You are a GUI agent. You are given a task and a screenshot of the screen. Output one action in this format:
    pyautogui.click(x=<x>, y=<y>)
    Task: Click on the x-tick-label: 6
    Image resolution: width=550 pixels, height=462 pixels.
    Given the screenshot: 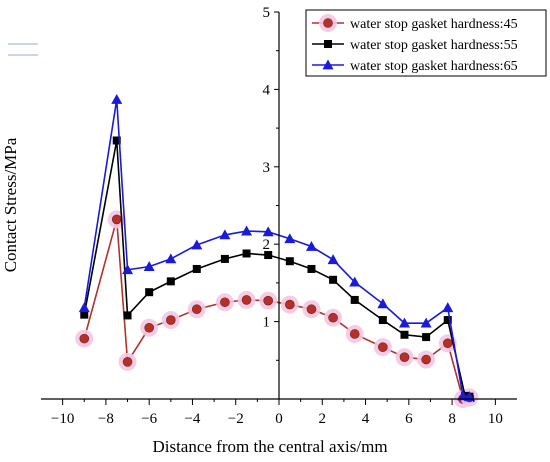 What is the action you would take?
    pyautogui.click(x=409, y=419)
    